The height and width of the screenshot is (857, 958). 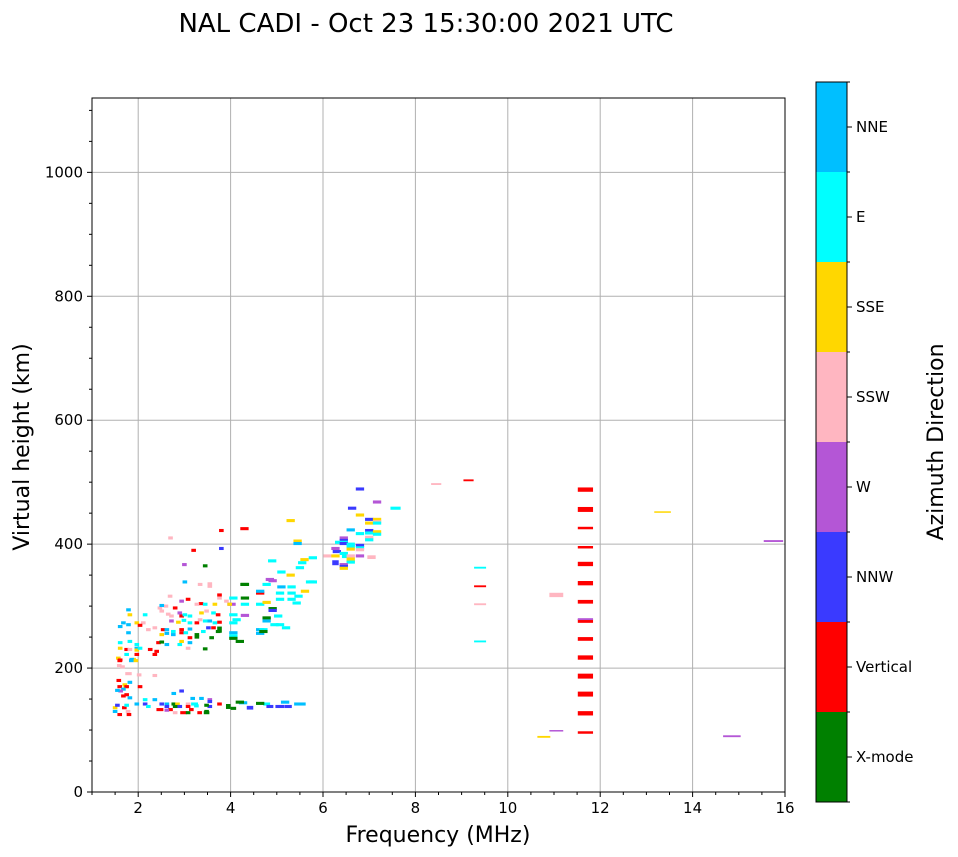 I want to click on x-axis-label: Frequency (MHz), so click(x=438, y=835).